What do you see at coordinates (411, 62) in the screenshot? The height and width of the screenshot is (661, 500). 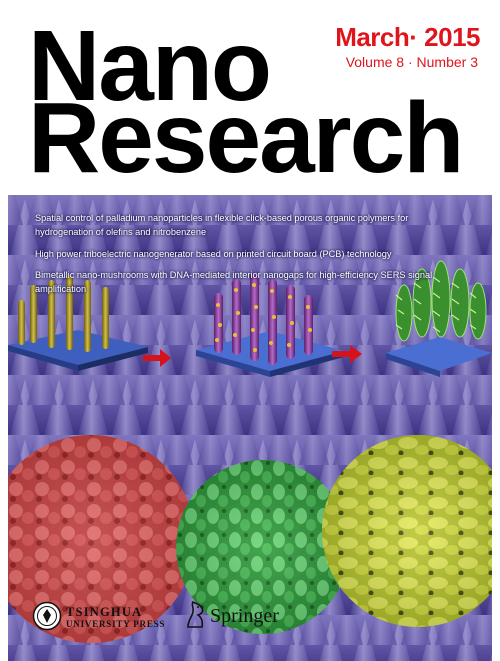 I see `issue-volume-number: Volume 8 · Number 3` at bounding box center [411, 62].